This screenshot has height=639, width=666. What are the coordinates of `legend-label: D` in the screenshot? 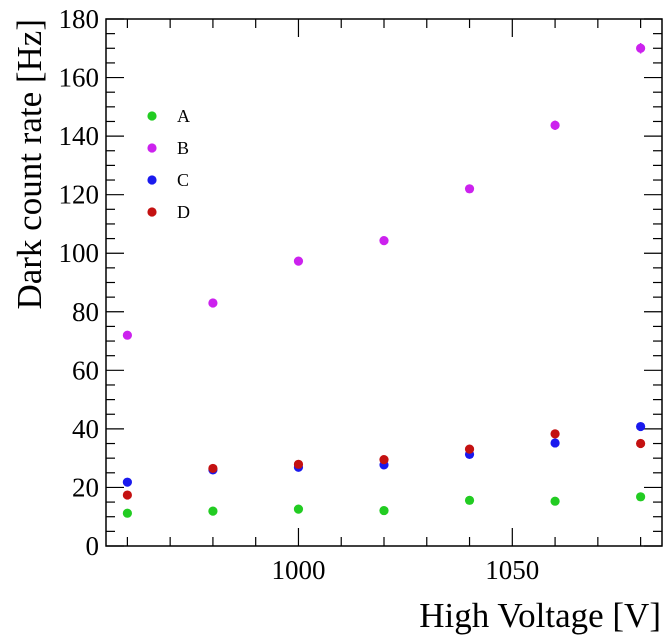 It's located at (183, 212).